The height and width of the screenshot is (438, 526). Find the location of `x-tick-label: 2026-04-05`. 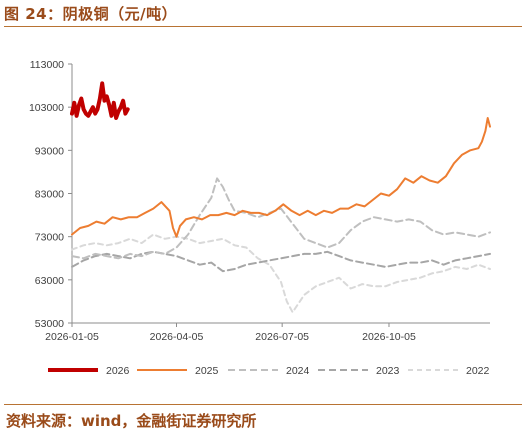

x-tick-label: 2026-04-05 is located at coordinates (177, 337).